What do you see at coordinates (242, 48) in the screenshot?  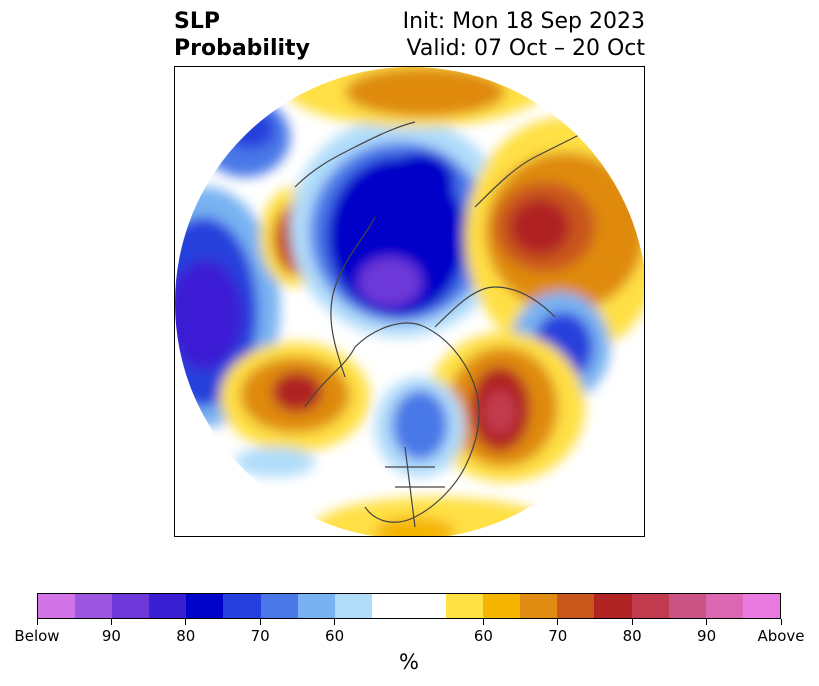 I see `title-product: Probability` at bounding box center [242, 48].